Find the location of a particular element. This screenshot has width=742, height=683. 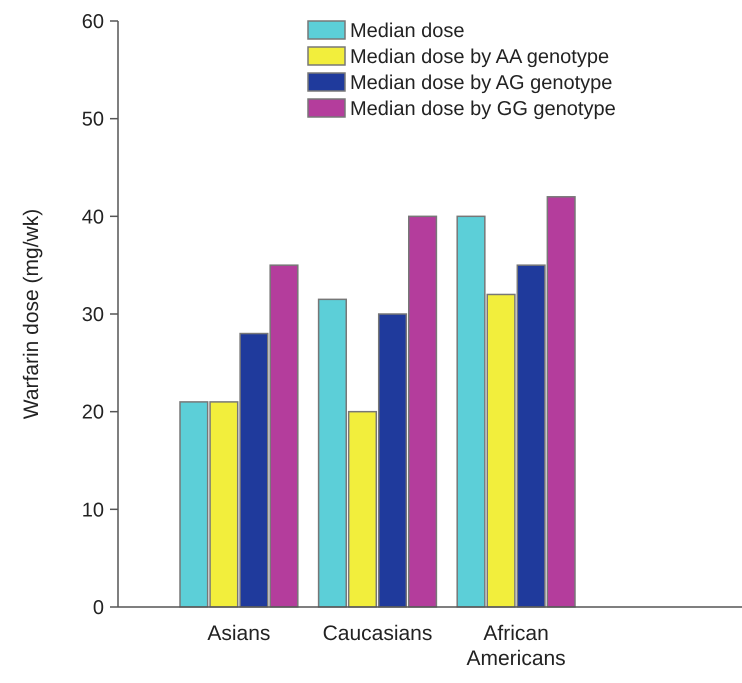

y-tick-label: 40 is located at coordinates (93, 217).